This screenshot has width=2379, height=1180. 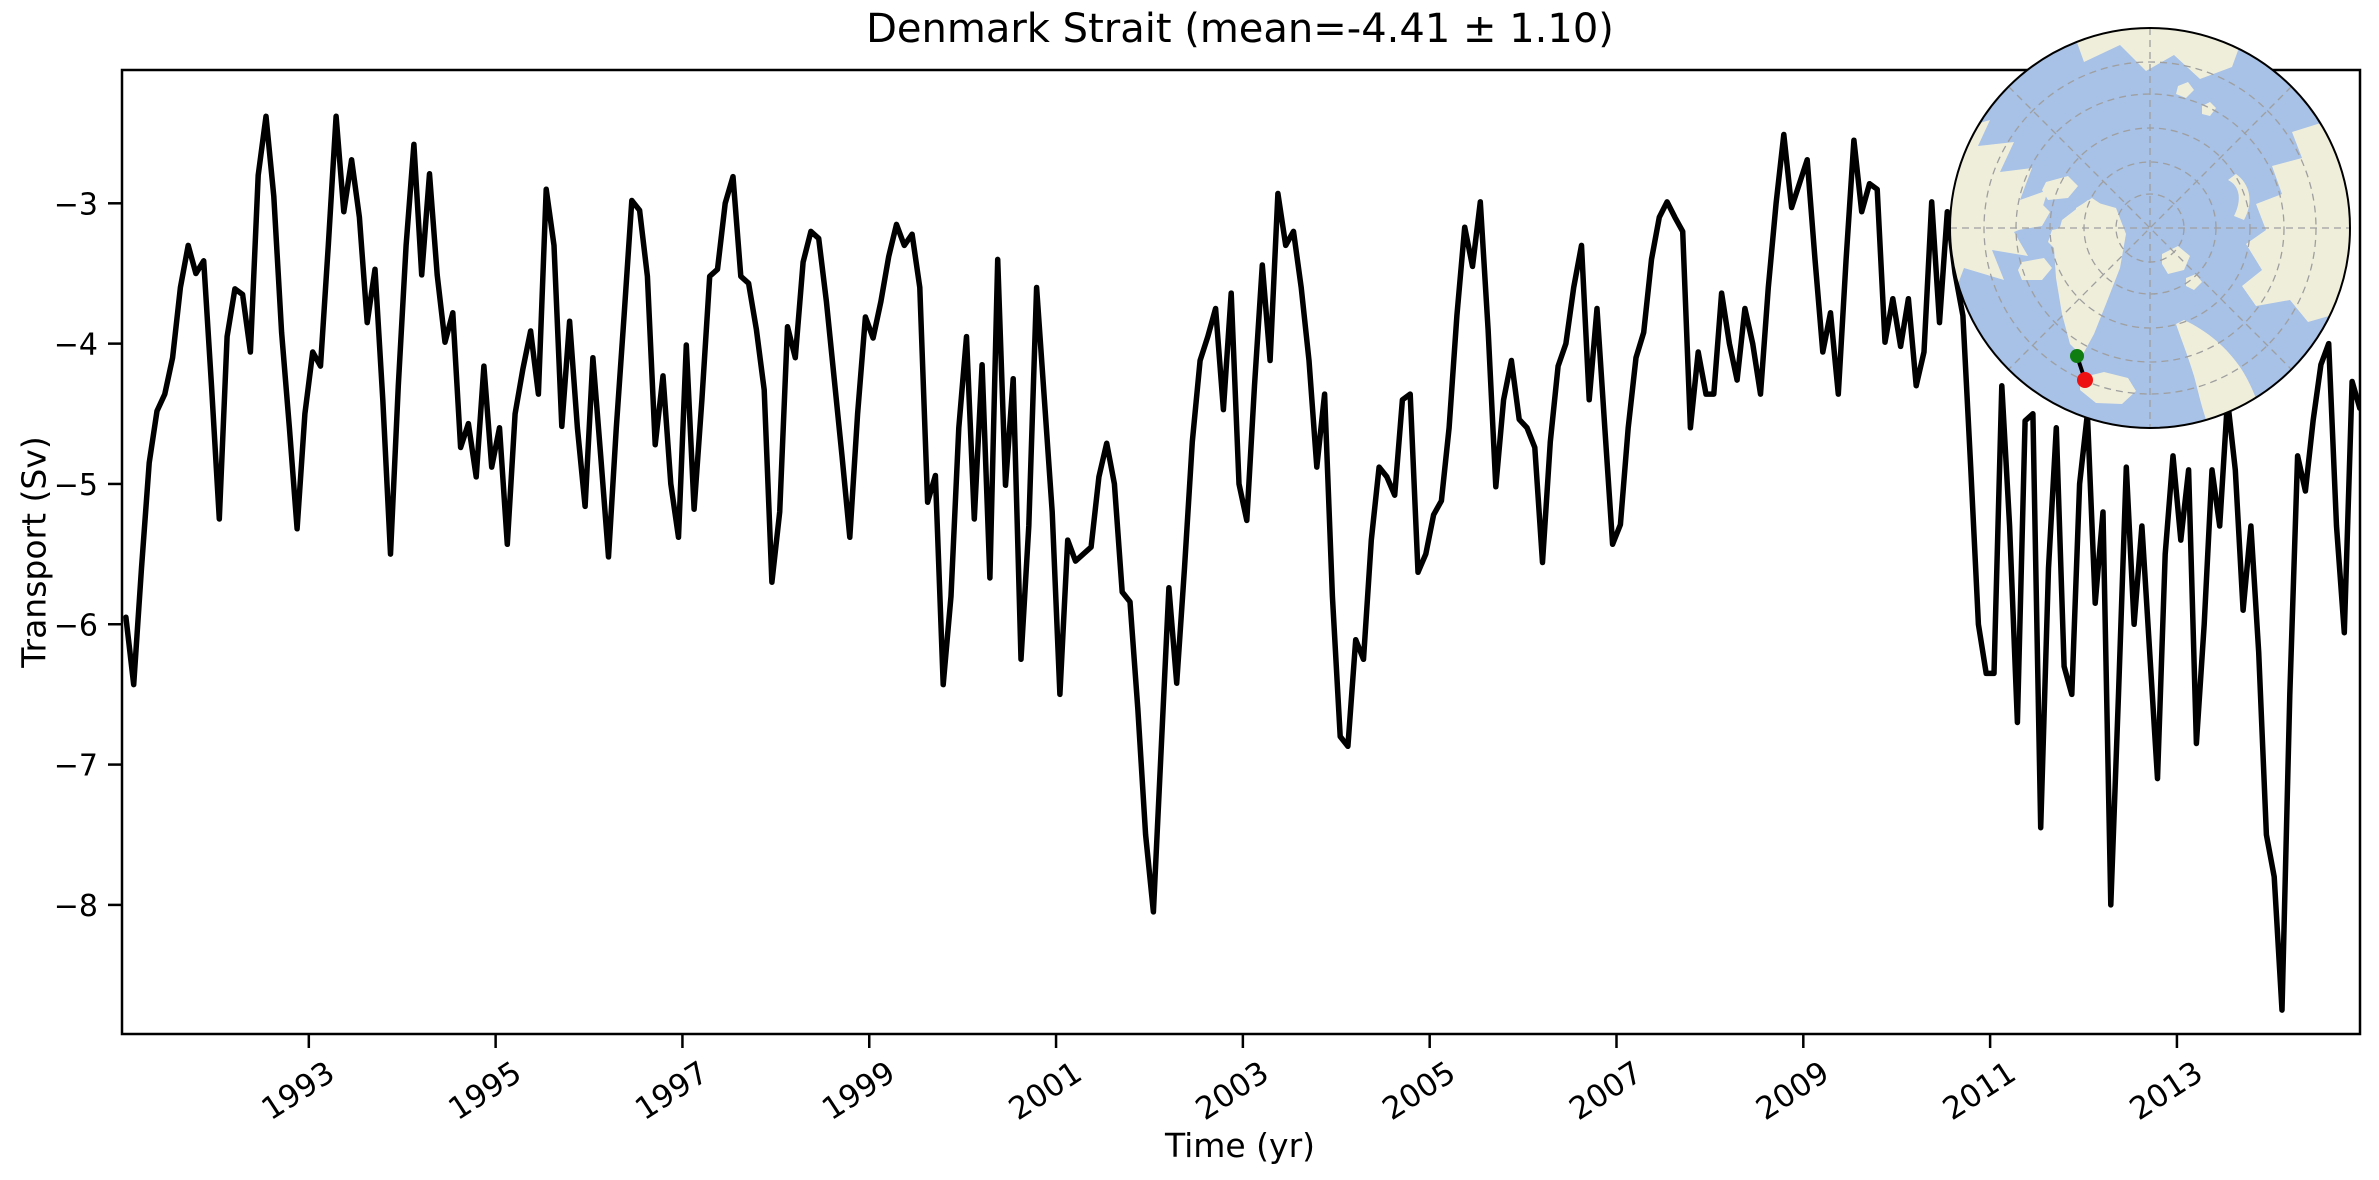 I want to click on x-axis-label: Time (yr), so click(x=1240, y=1145).